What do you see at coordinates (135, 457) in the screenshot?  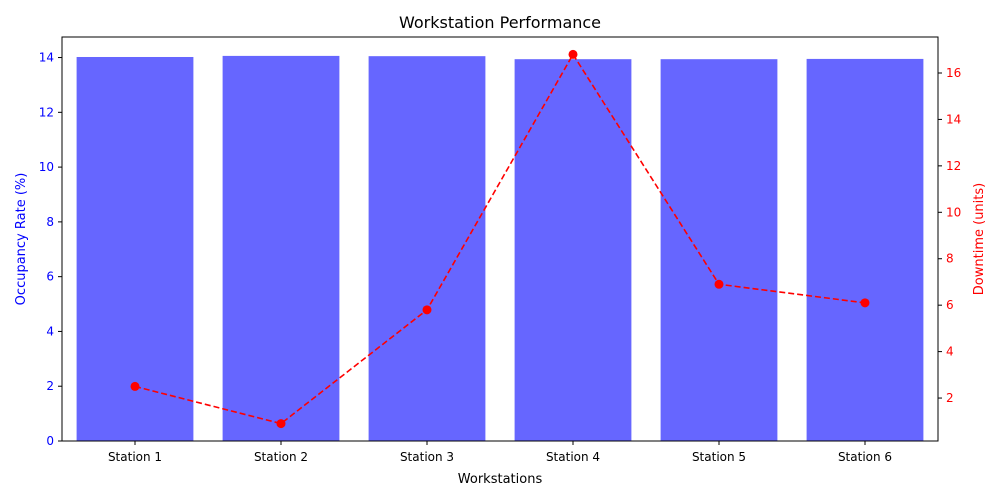 I see `x-tick-label: Station 1` at bounding box center [135, 457].